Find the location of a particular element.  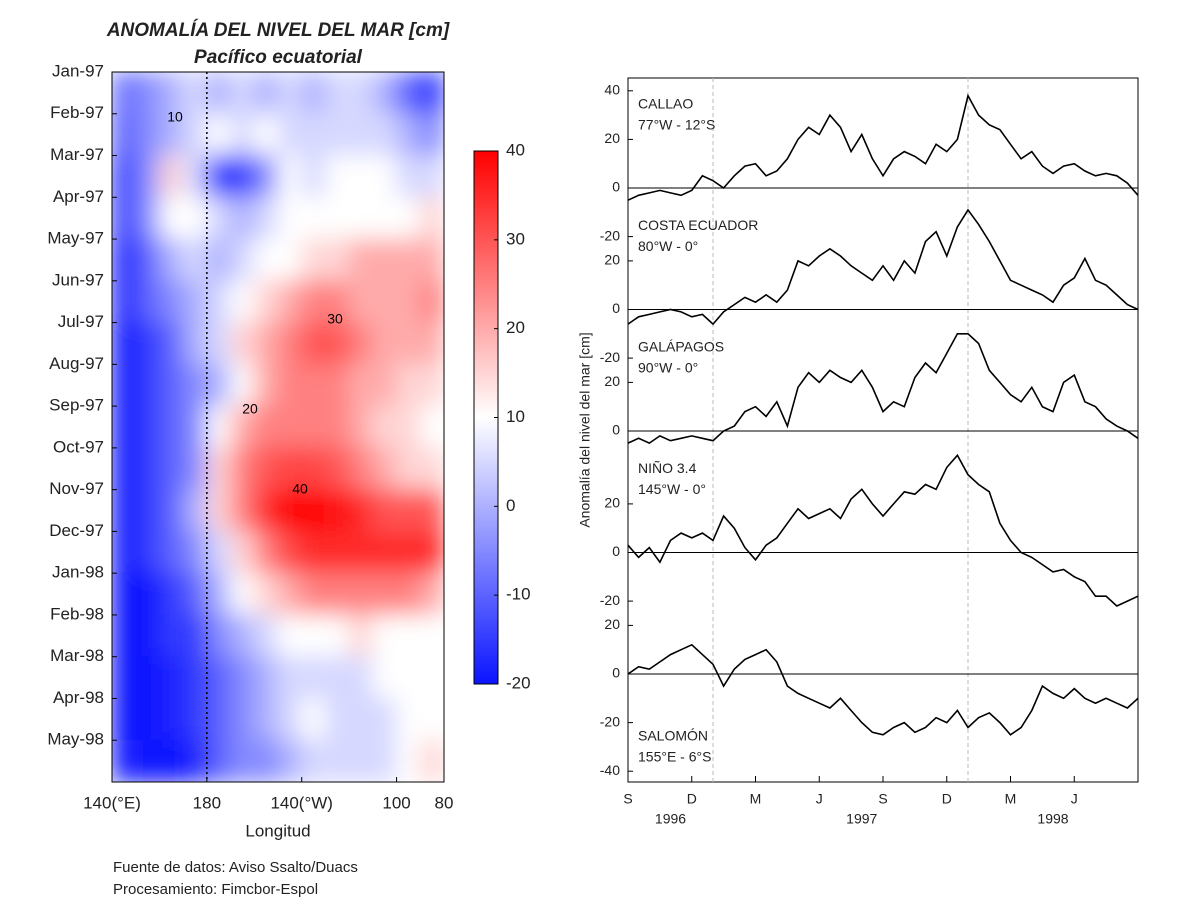

footer-note: Fuente de datos: Aviso Ssalto/Duacs is located at coordinates (235, 867).